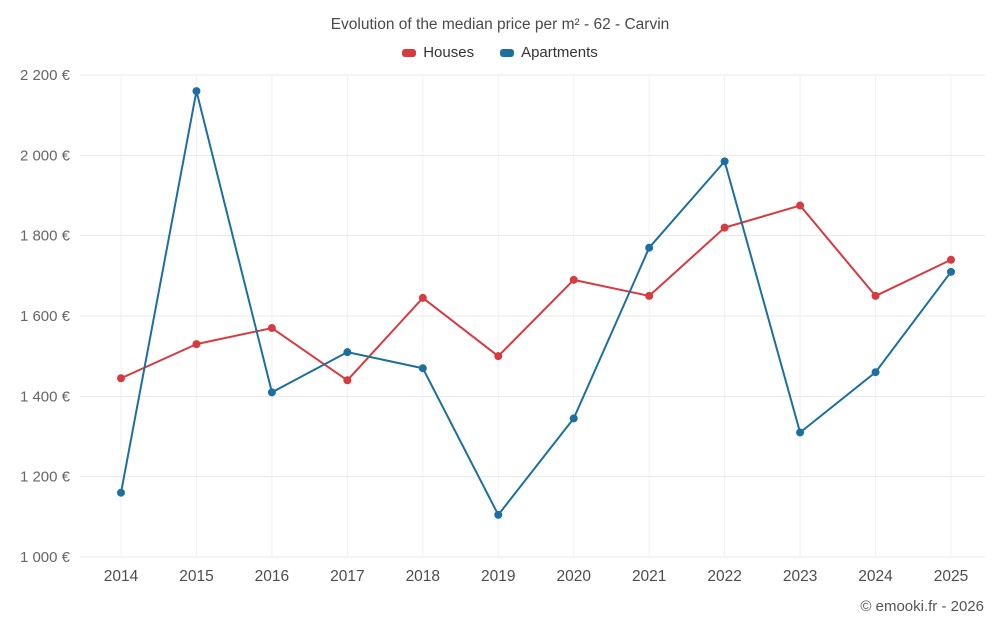 This screenshot has width=1000, height=625. What do you see at coordinates (649, 576) in the screenshot?
I see `x-axis-tick-label: 2021` at bounding box center [649, 576].